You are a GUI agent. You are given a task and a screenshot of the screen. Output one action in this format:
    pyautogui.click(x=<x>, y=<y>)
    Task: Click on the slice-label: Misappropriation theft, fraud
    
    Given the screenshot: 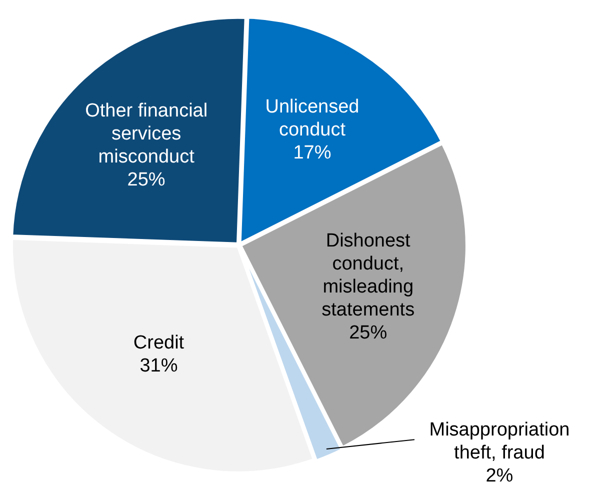 What is the action you would take?
    pyautogui.click(x=499, y=442)
    